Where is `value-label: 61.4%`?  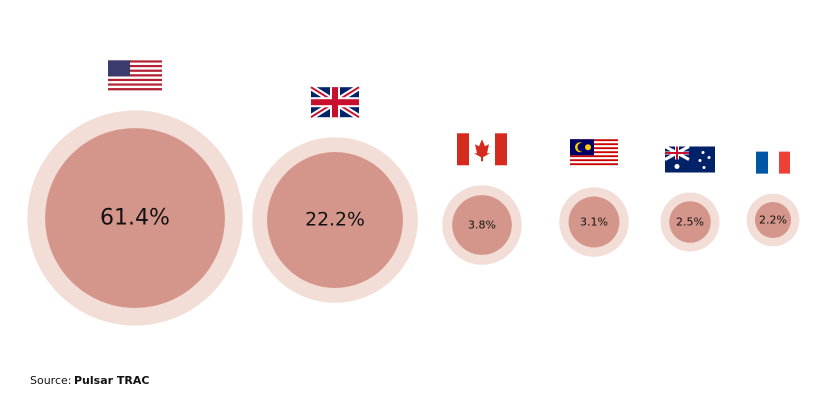 value-label: 61.4% is located at coordinates (135, 218).